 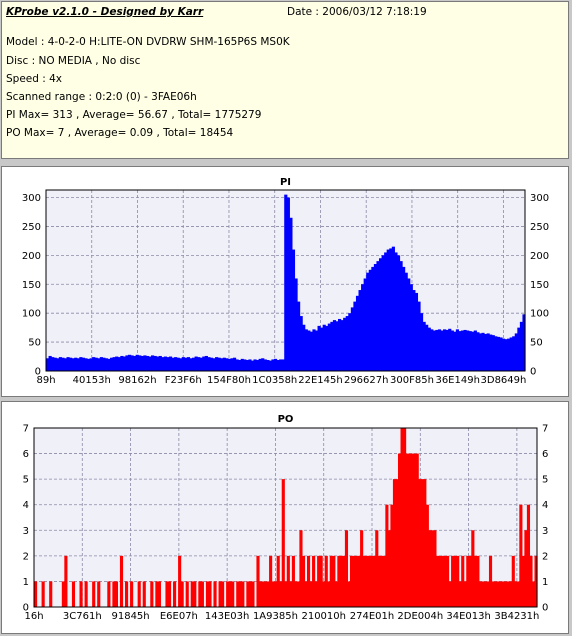 I want to click on pi-ytick-right-label: 0, so click(x=533, y=372).